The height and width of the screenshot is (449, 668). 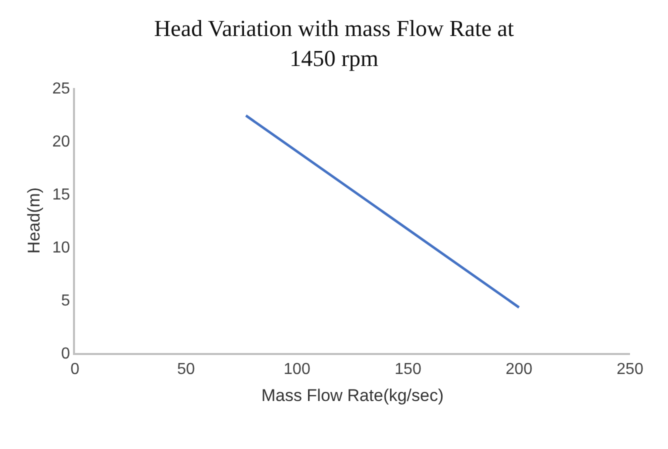 What do you see at coordinates (34, 220) in the screenshot?
I see `y-axis-title: Head(m)` at bounding box center [34, 220].